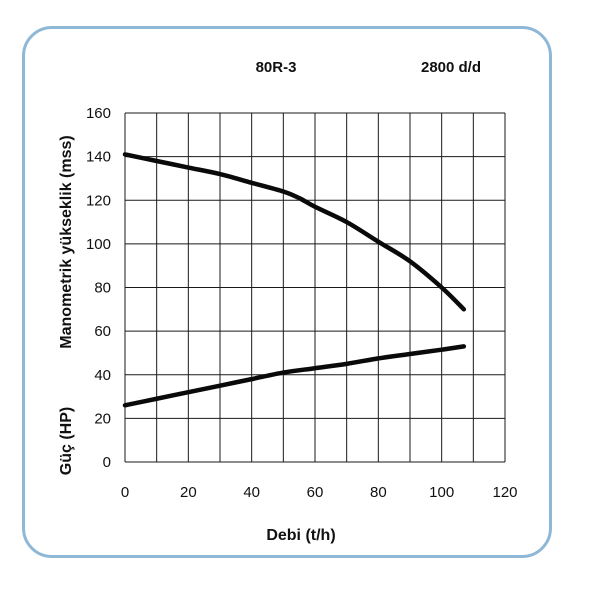 The image size is (600, 600). Describe the element at coordinates (102, 418) in the screenshot. I see `y-tick-label: 20` at that location.